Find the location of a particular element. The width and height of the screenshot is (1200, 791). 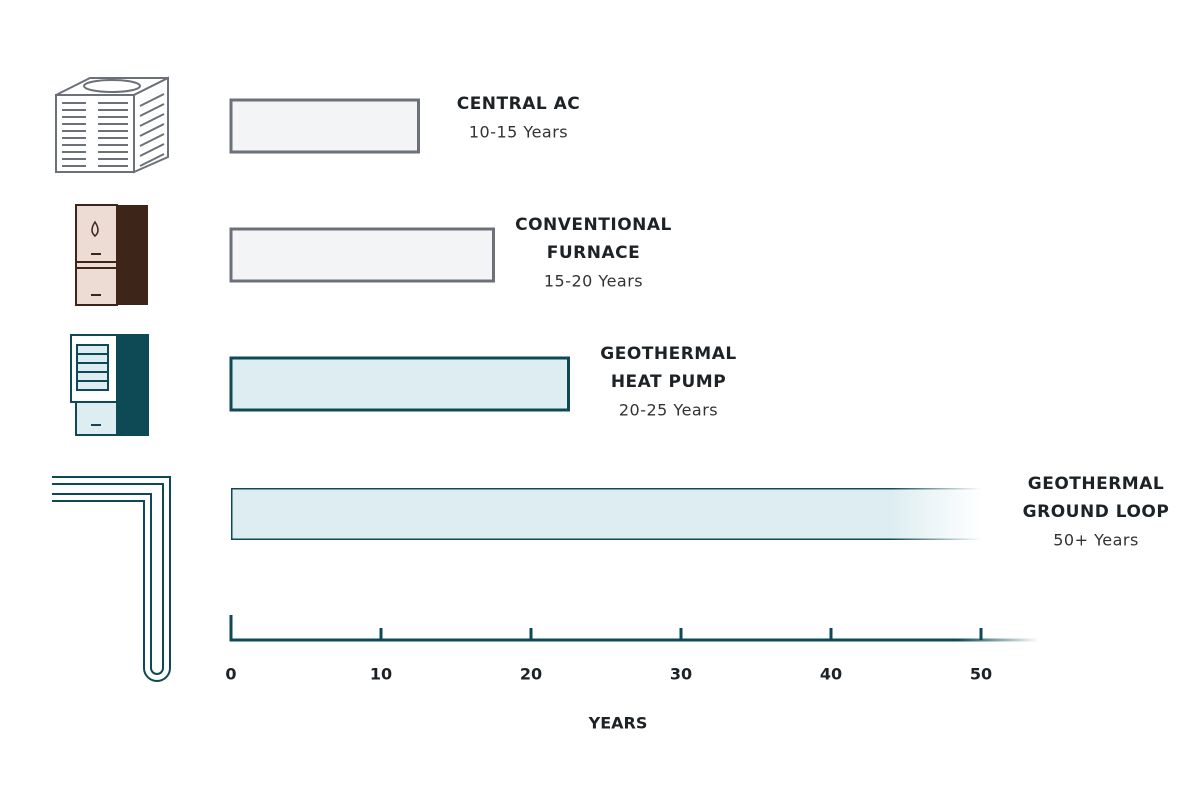

furnace-icon is located at coordinates (111, 255).